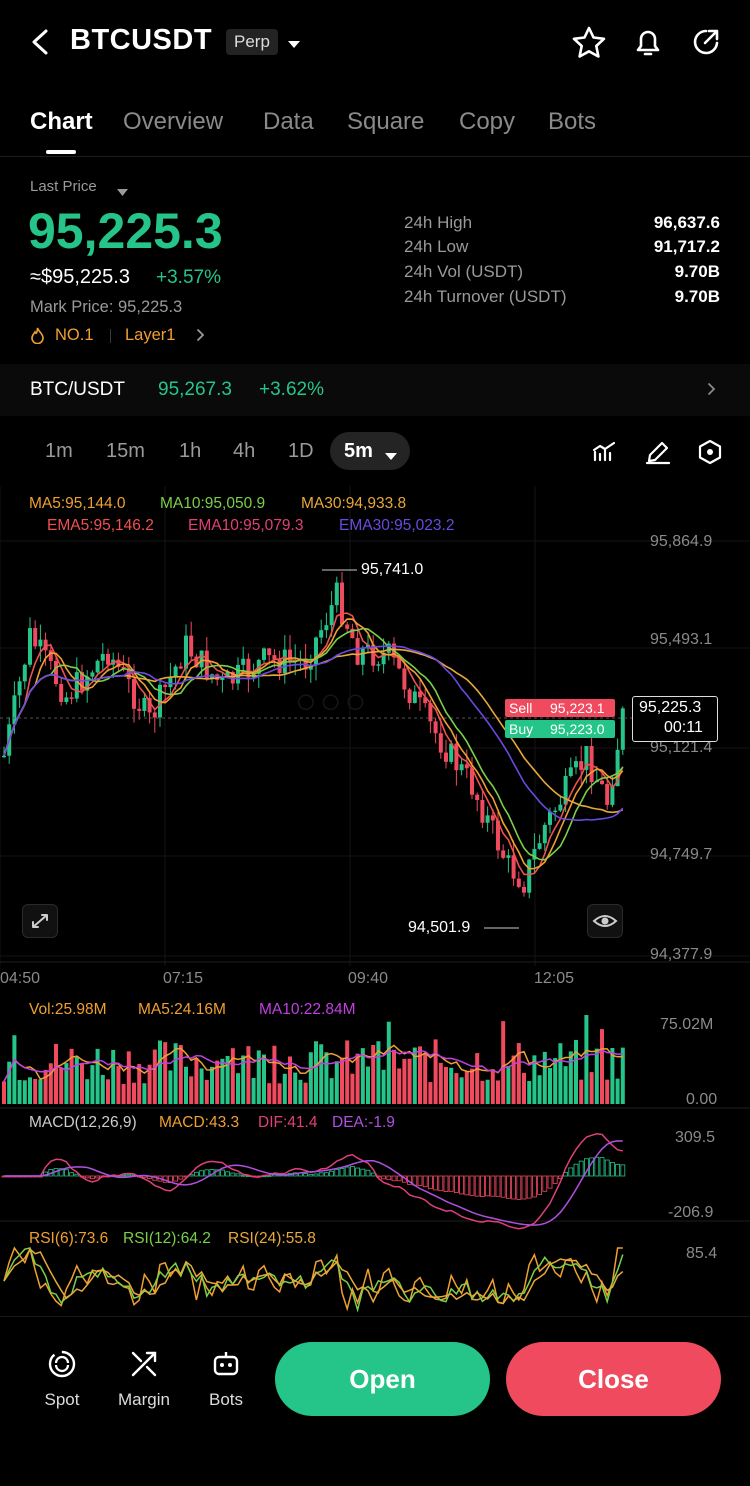  What do you see at coordinates (605, 921) in the screenshot?
I see `visibility-button` at bounding box center [605, 921].